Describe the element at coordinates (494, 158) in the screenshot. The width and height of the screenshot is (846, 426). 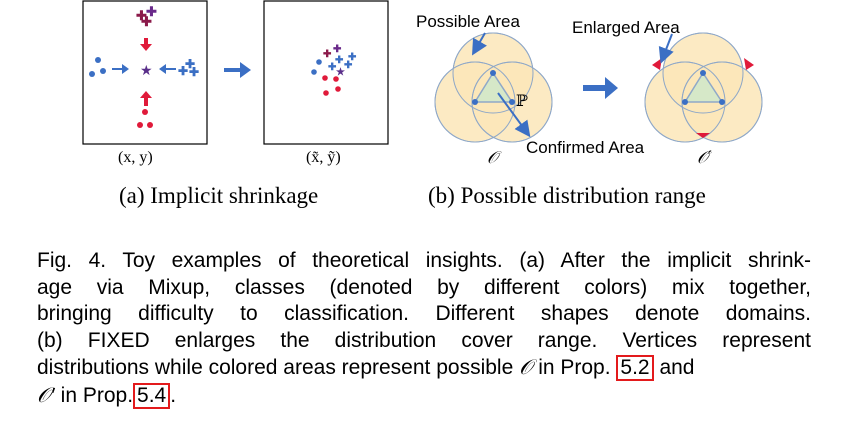
I see `O-label: 𝒪` at that location.